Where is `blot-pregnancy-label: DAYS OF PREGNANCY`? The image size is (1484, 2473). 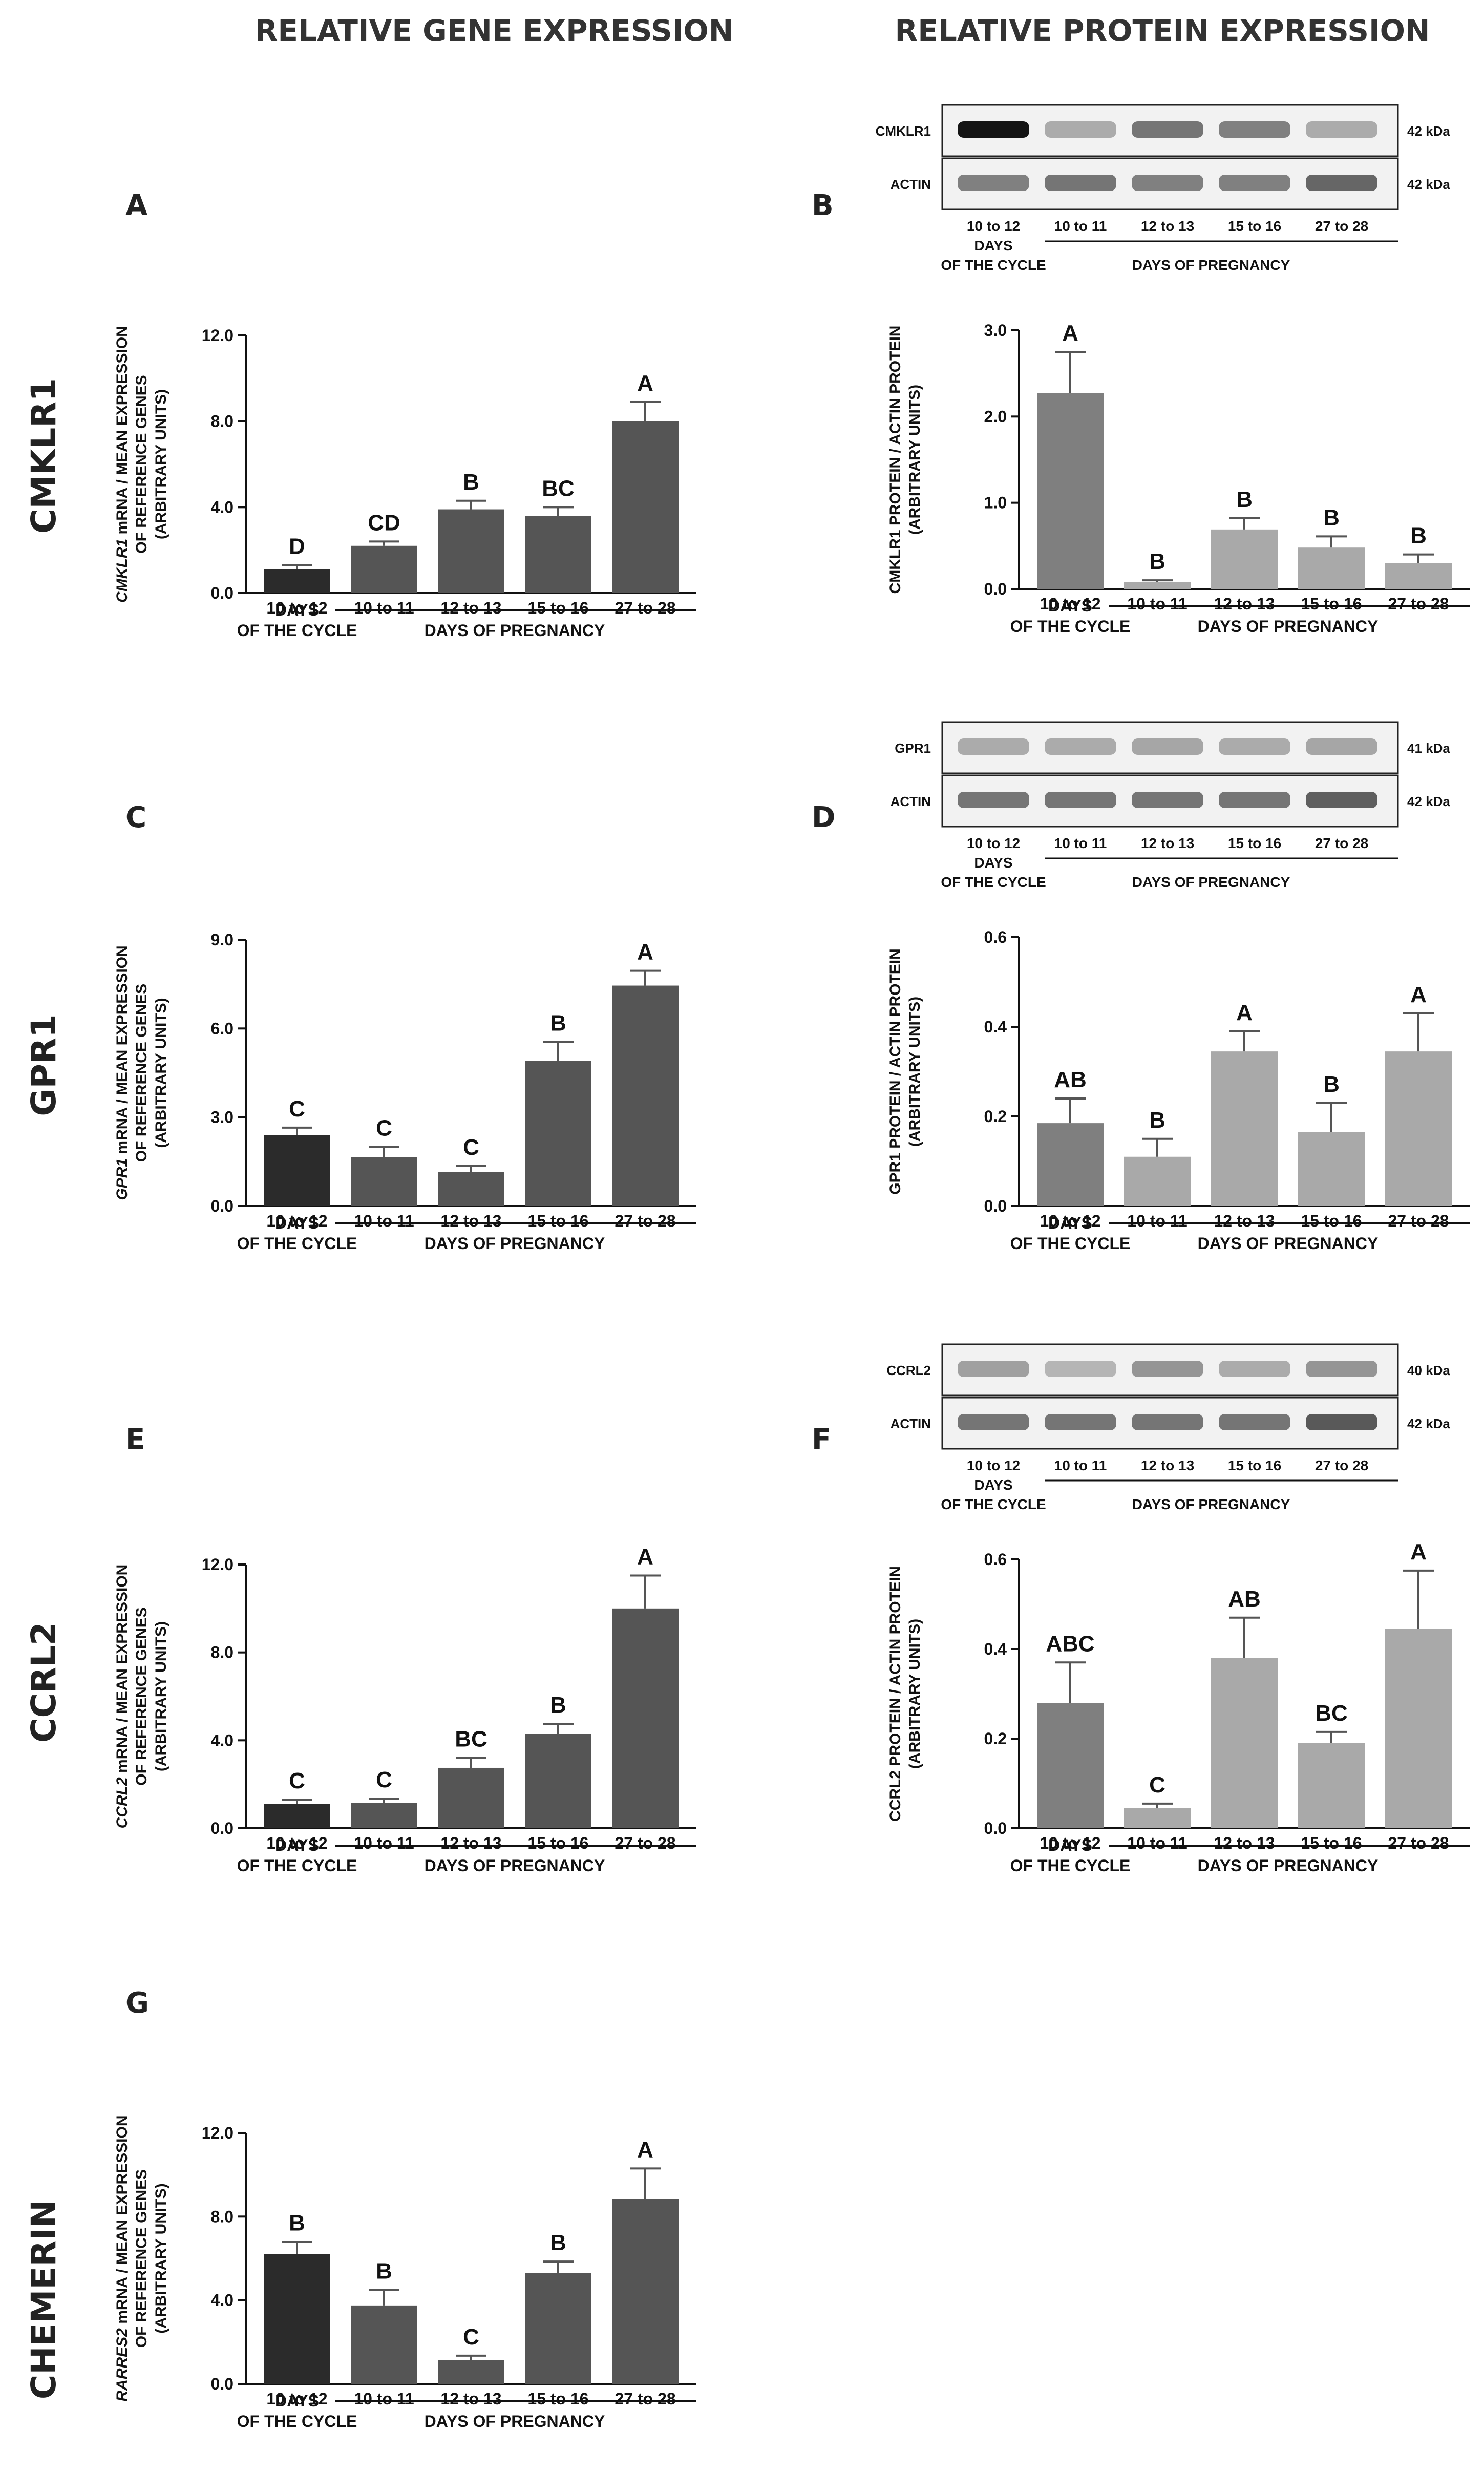 blot-pregnancy-label: DAYS OF PREGNANCY is located at coordinates (1211, 882).